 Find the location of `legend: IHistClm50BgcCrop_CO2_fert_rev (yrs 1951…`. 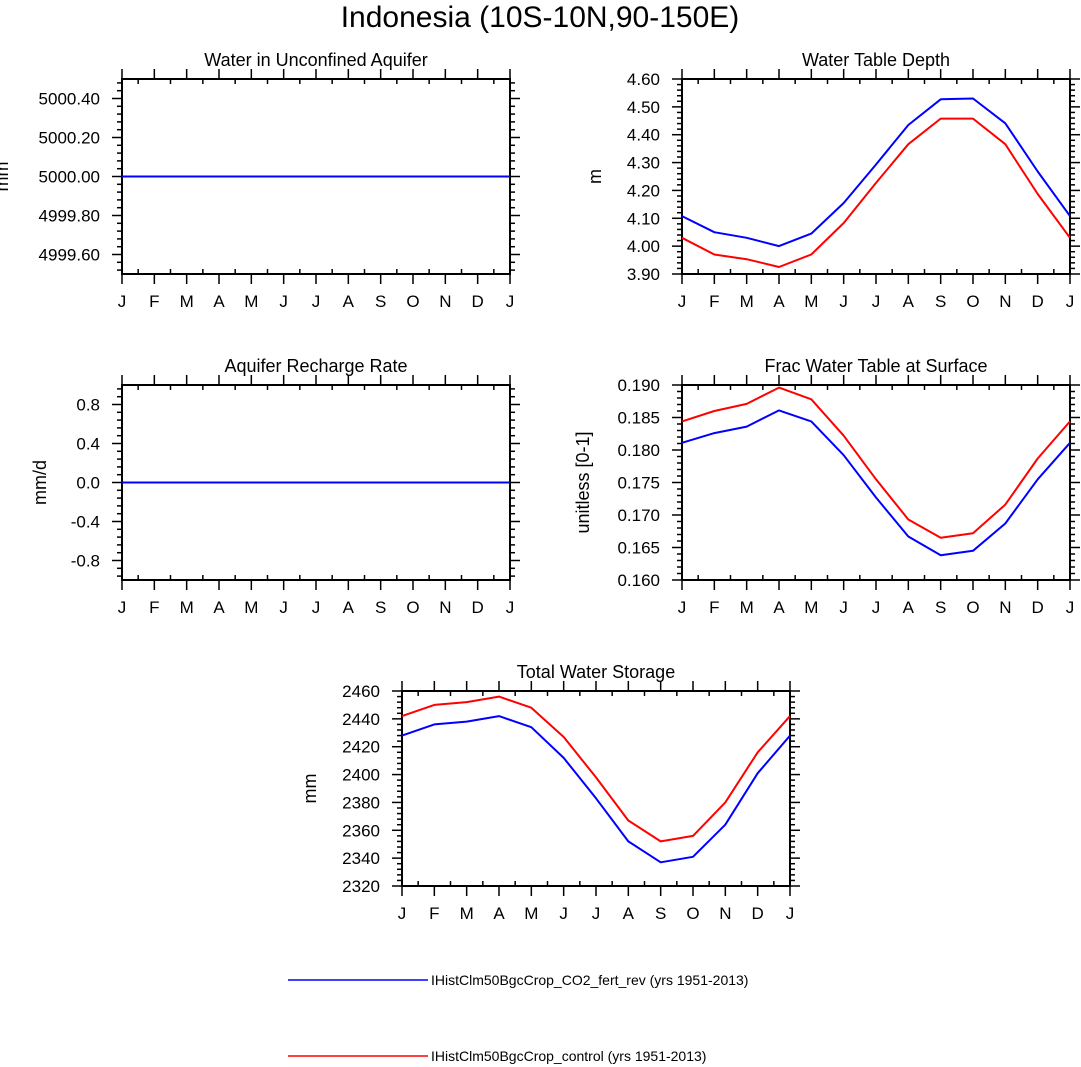

legend: IHistClm50BgcCrop_CO2_fert_rev (yrs 1951… is located at coordinates (518, 1018).